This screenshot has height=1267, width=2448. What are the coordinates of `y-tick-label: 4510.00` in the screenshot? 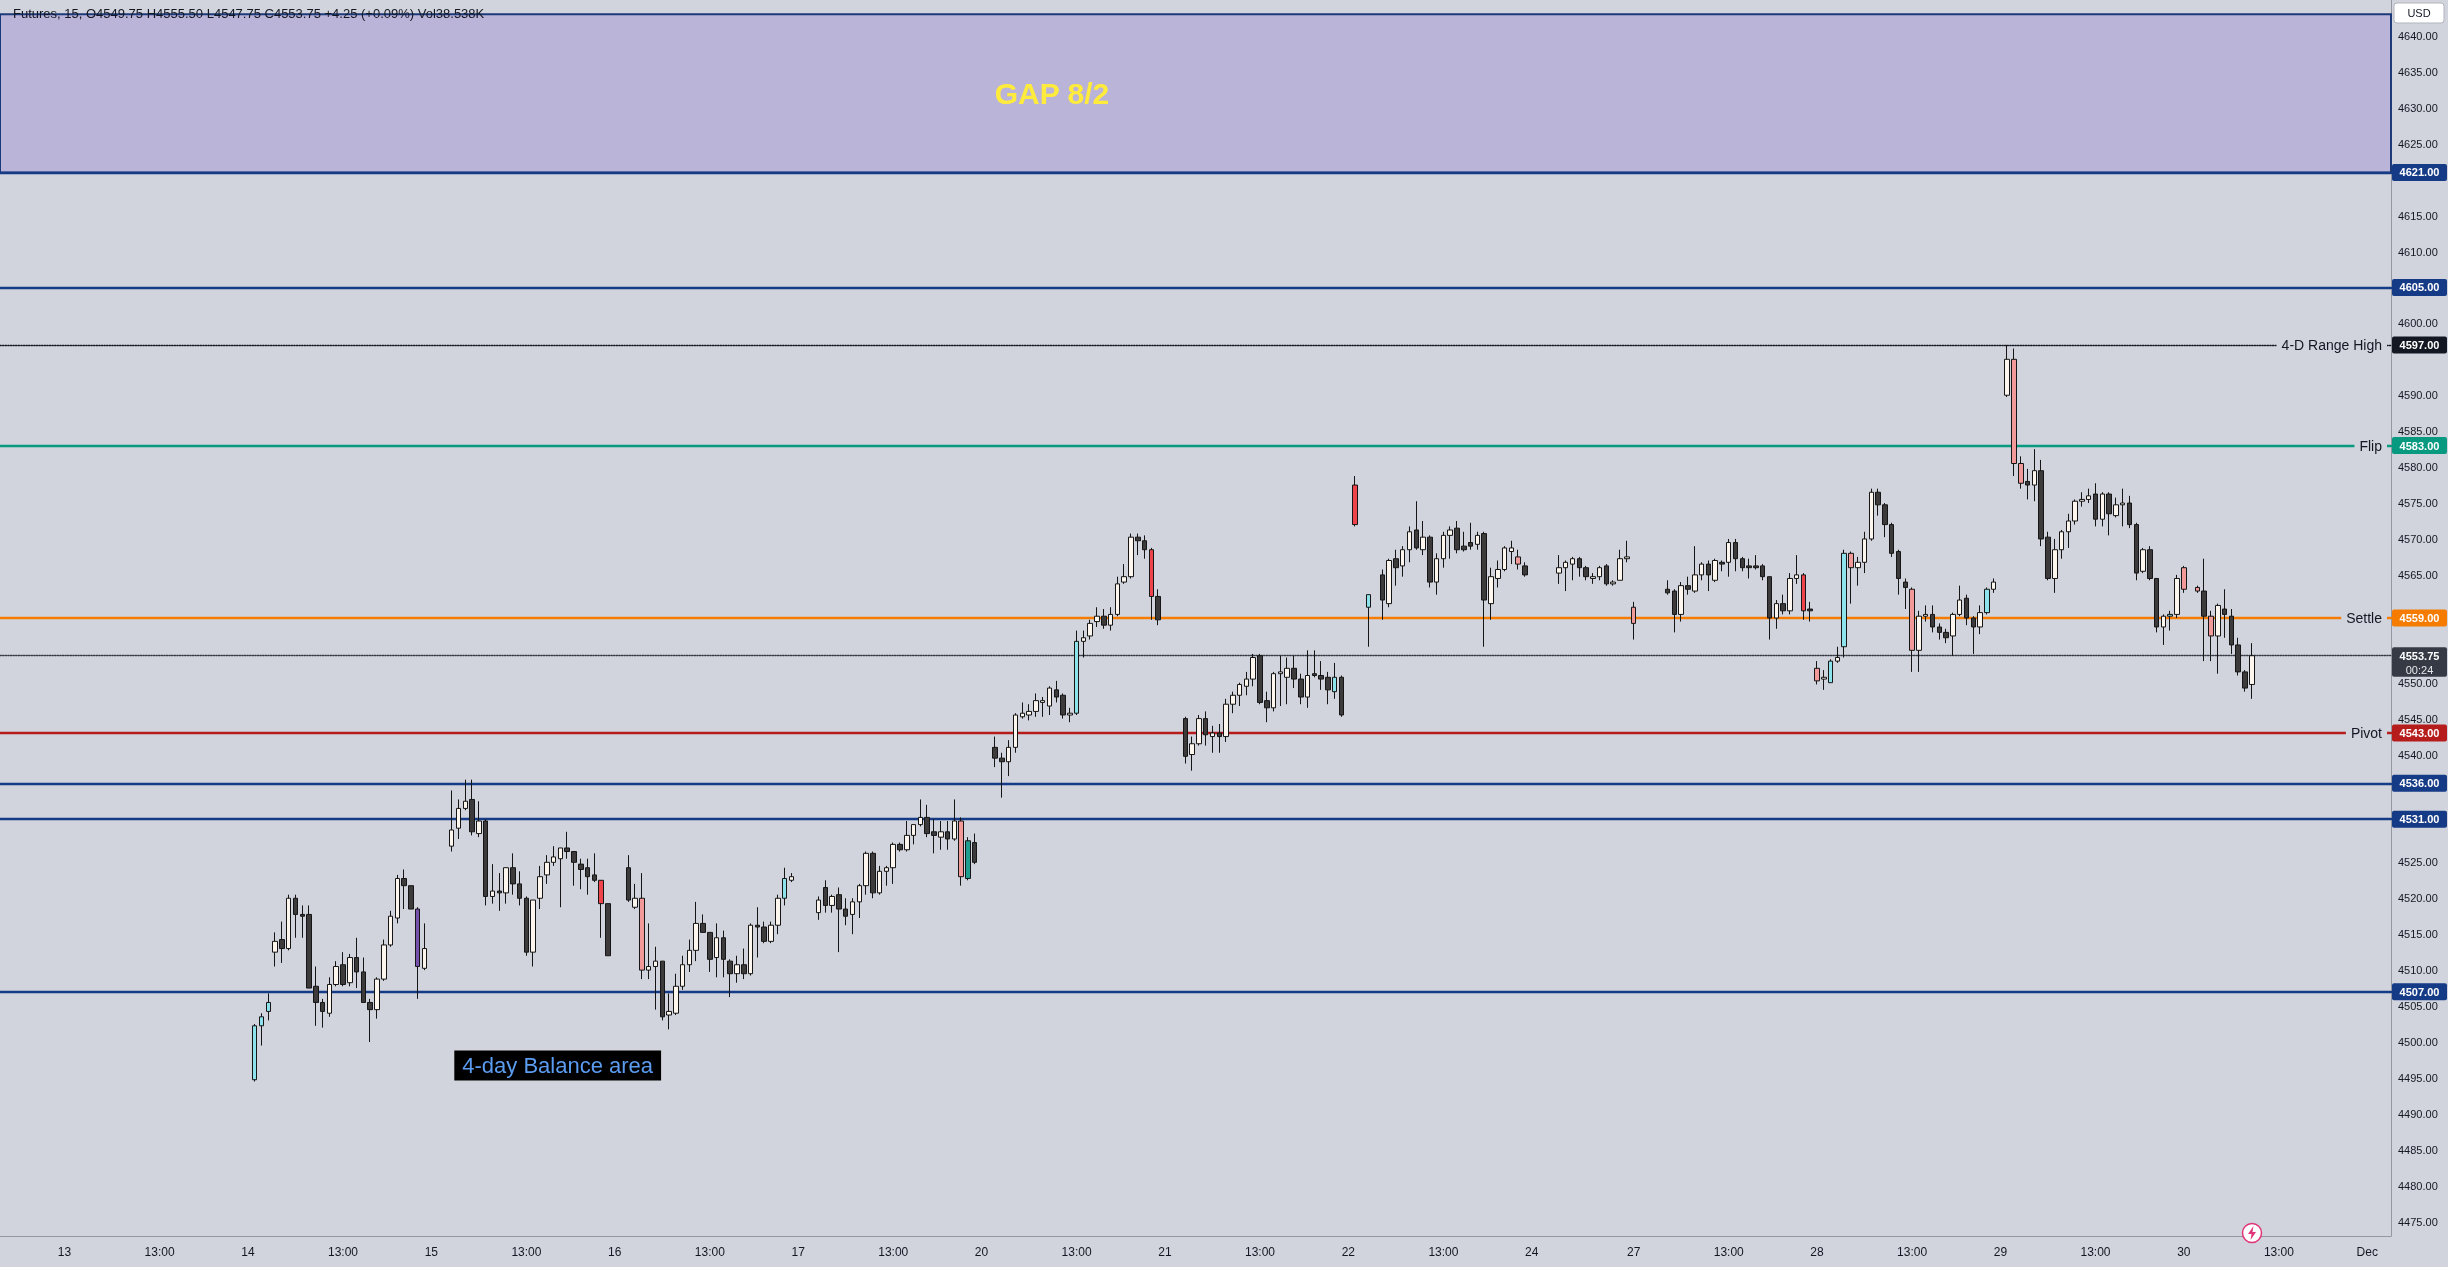 It's located at (2418, 970).